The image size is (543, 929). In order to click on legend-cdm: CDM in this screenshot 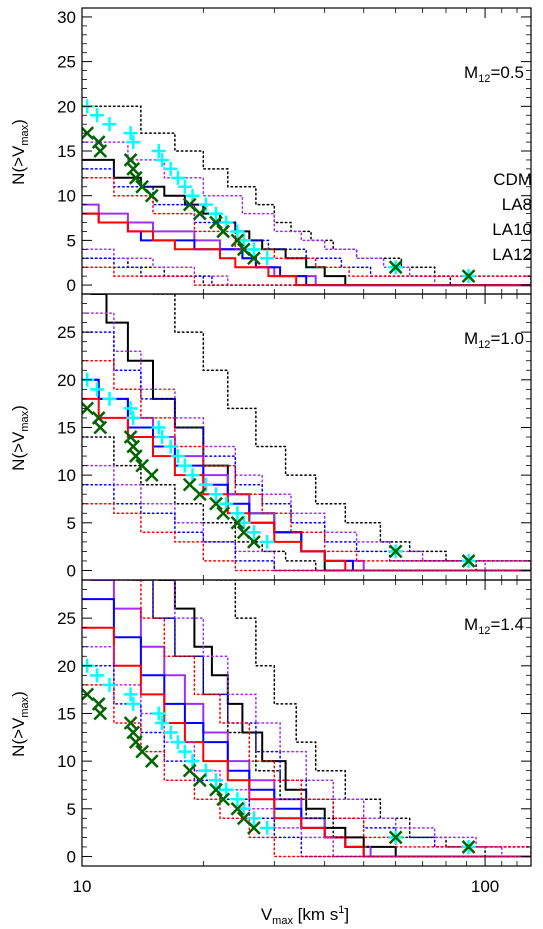, I will do `click(512, 179)`.